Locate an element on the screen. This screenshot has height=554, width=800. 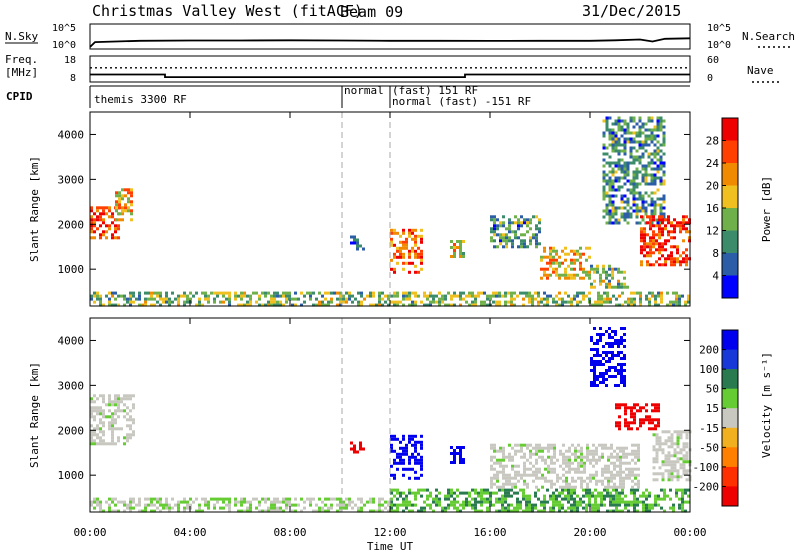
nsky-panel-frame is located at coordinates (390, 36).